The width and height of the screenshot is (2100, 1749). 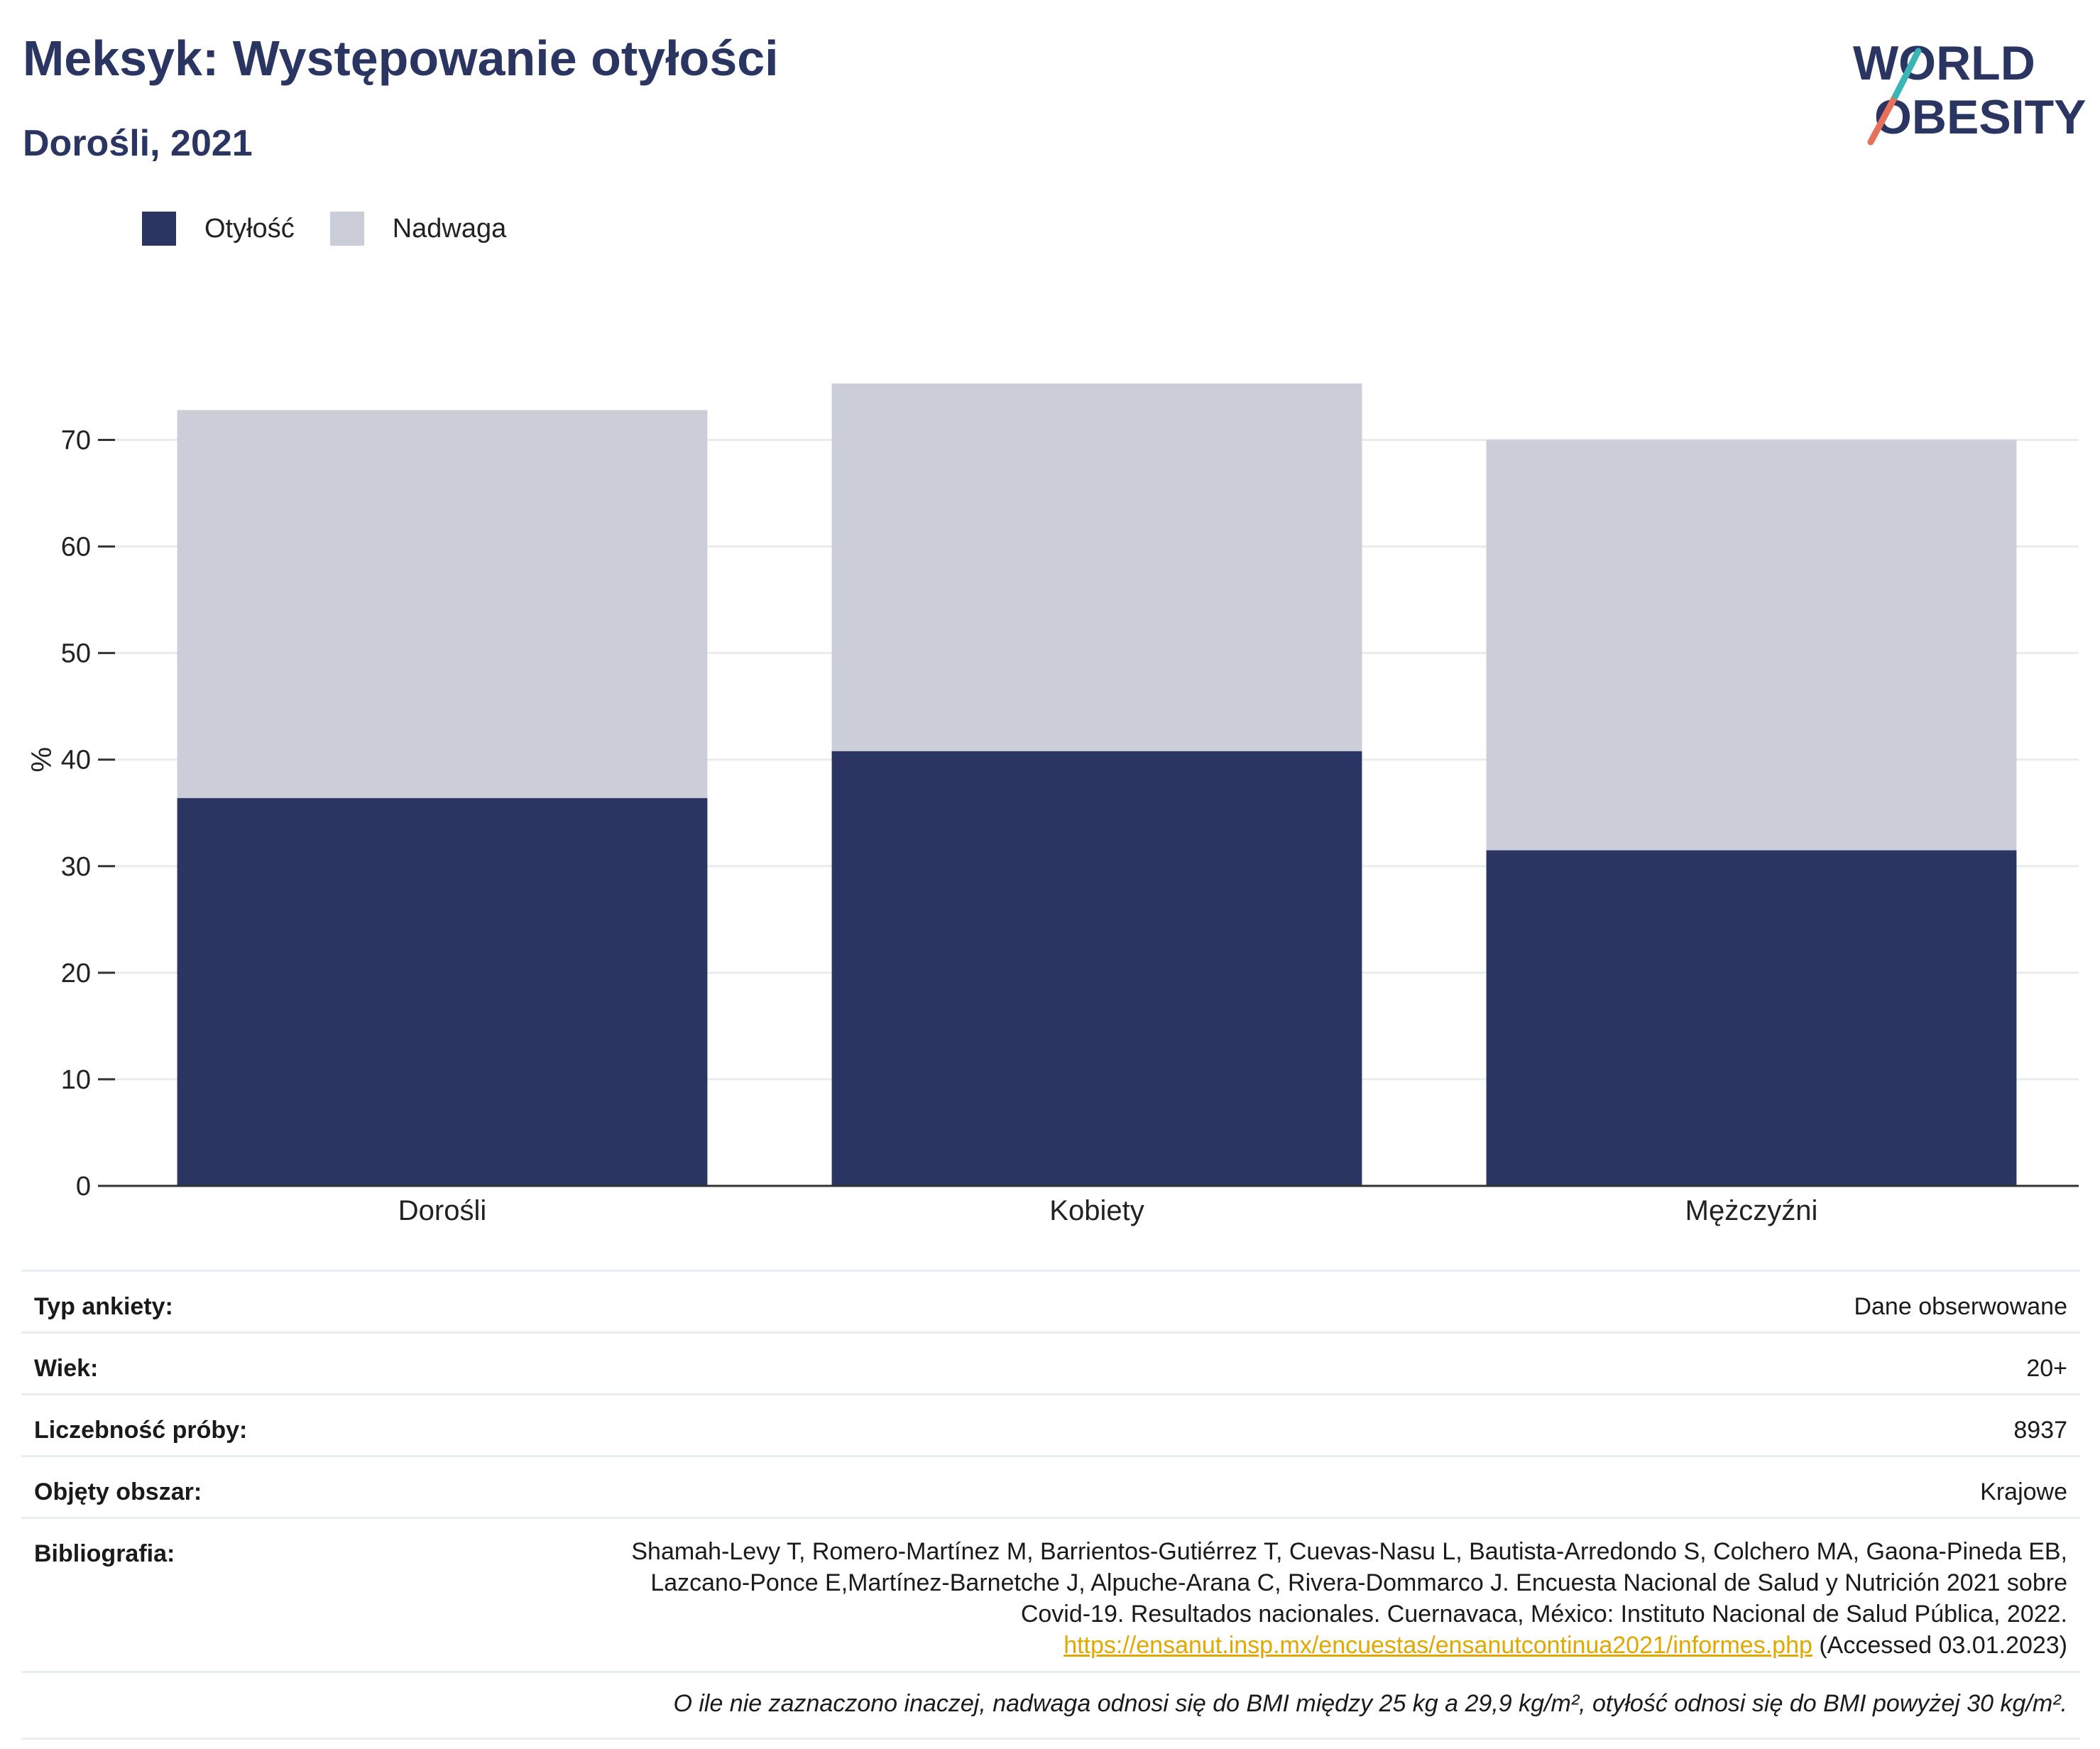 I want to click on chart-legend: Otyłość Nadwaga, so click(x=338, y=229).